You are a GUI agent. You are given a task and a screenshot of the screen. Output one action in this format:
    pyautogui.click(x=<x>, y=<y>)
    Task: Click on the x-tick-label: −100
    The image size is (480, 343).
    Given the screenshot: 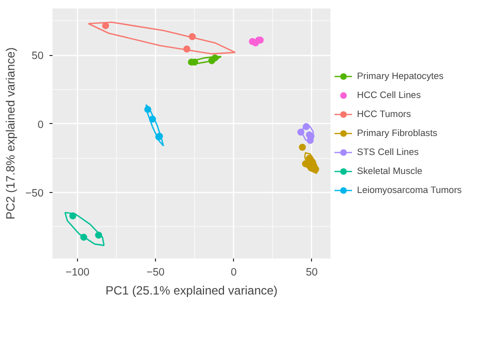 What is the action you would take?
    pyautogui.click(x=77, y=272)
    